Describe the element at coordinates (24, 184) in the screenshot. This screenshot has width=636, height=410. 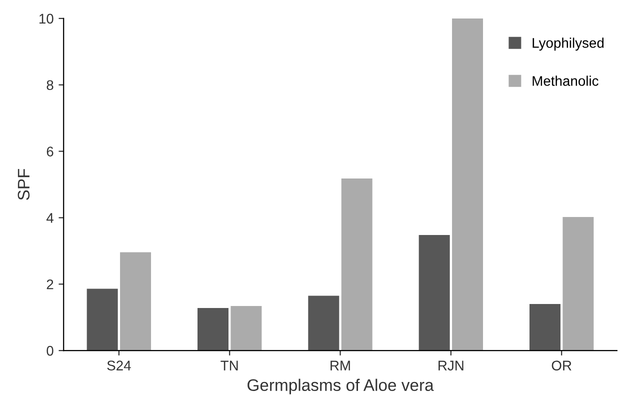
I see `y-axis-title: SPF` at that location.